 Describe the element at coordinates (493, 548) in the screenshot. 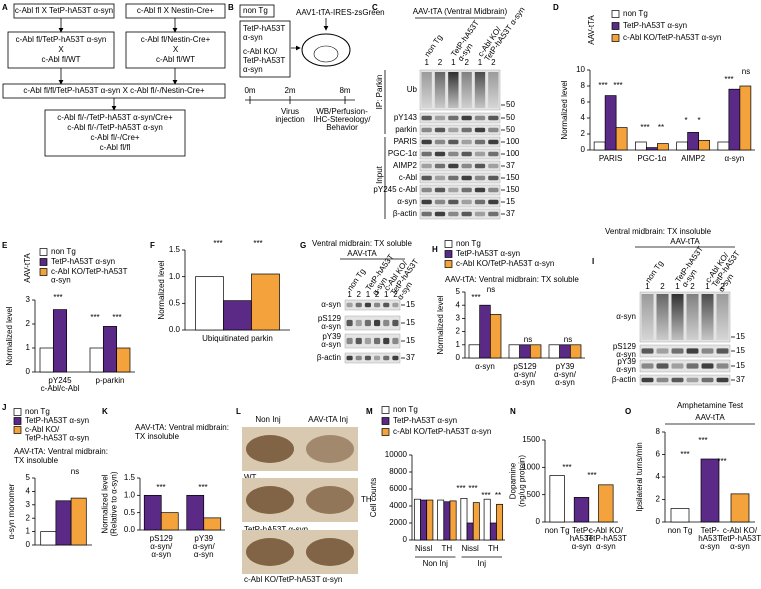

I see `x-tick-label: TH` at that location.